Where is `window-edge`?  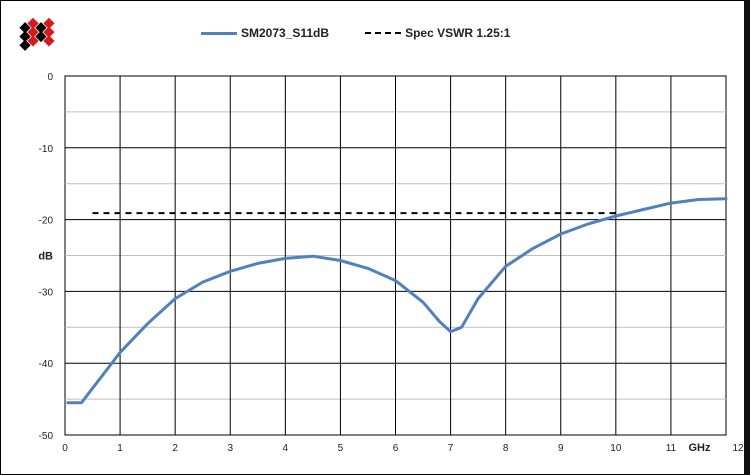 window-edge is located at coordinates (747, 237).